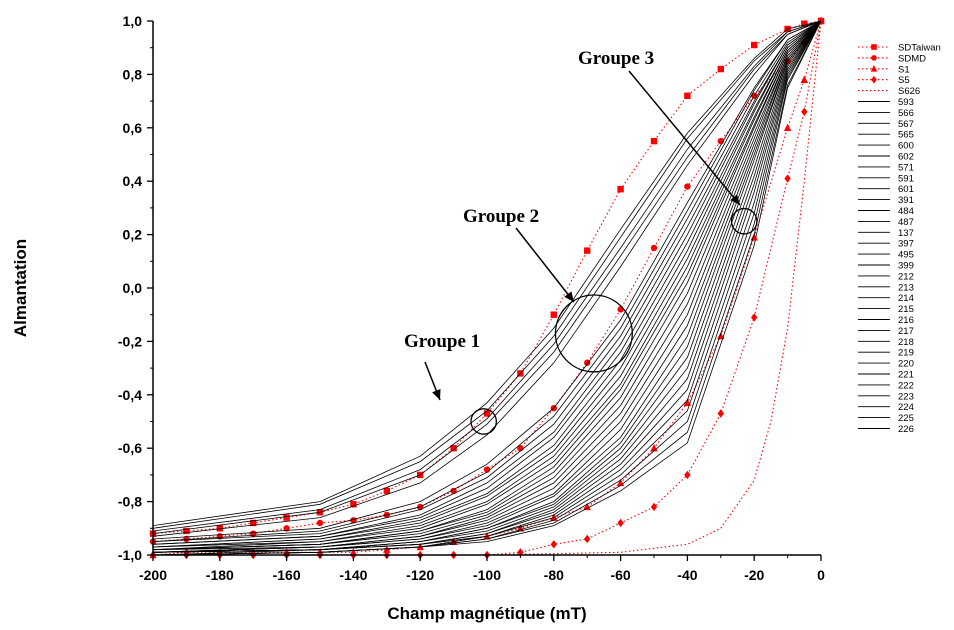  What do you see at coordinates (554, 575) in the screenshot?
I see `x-tick-label: -80` at bounding box center [554, 575].